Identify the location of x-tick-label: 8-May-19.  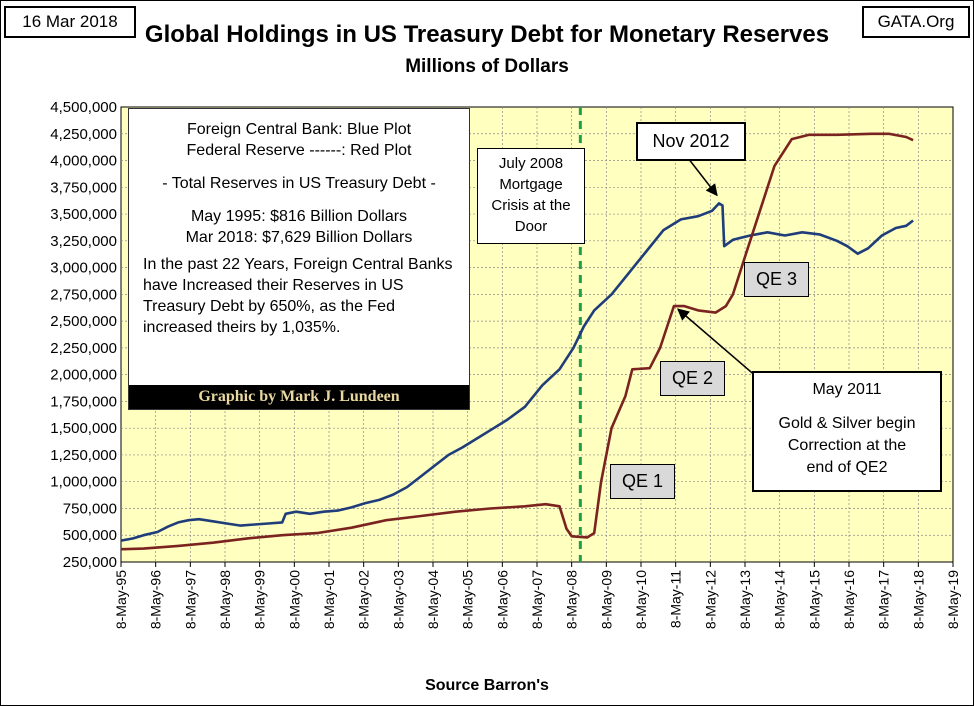
(953, 599).